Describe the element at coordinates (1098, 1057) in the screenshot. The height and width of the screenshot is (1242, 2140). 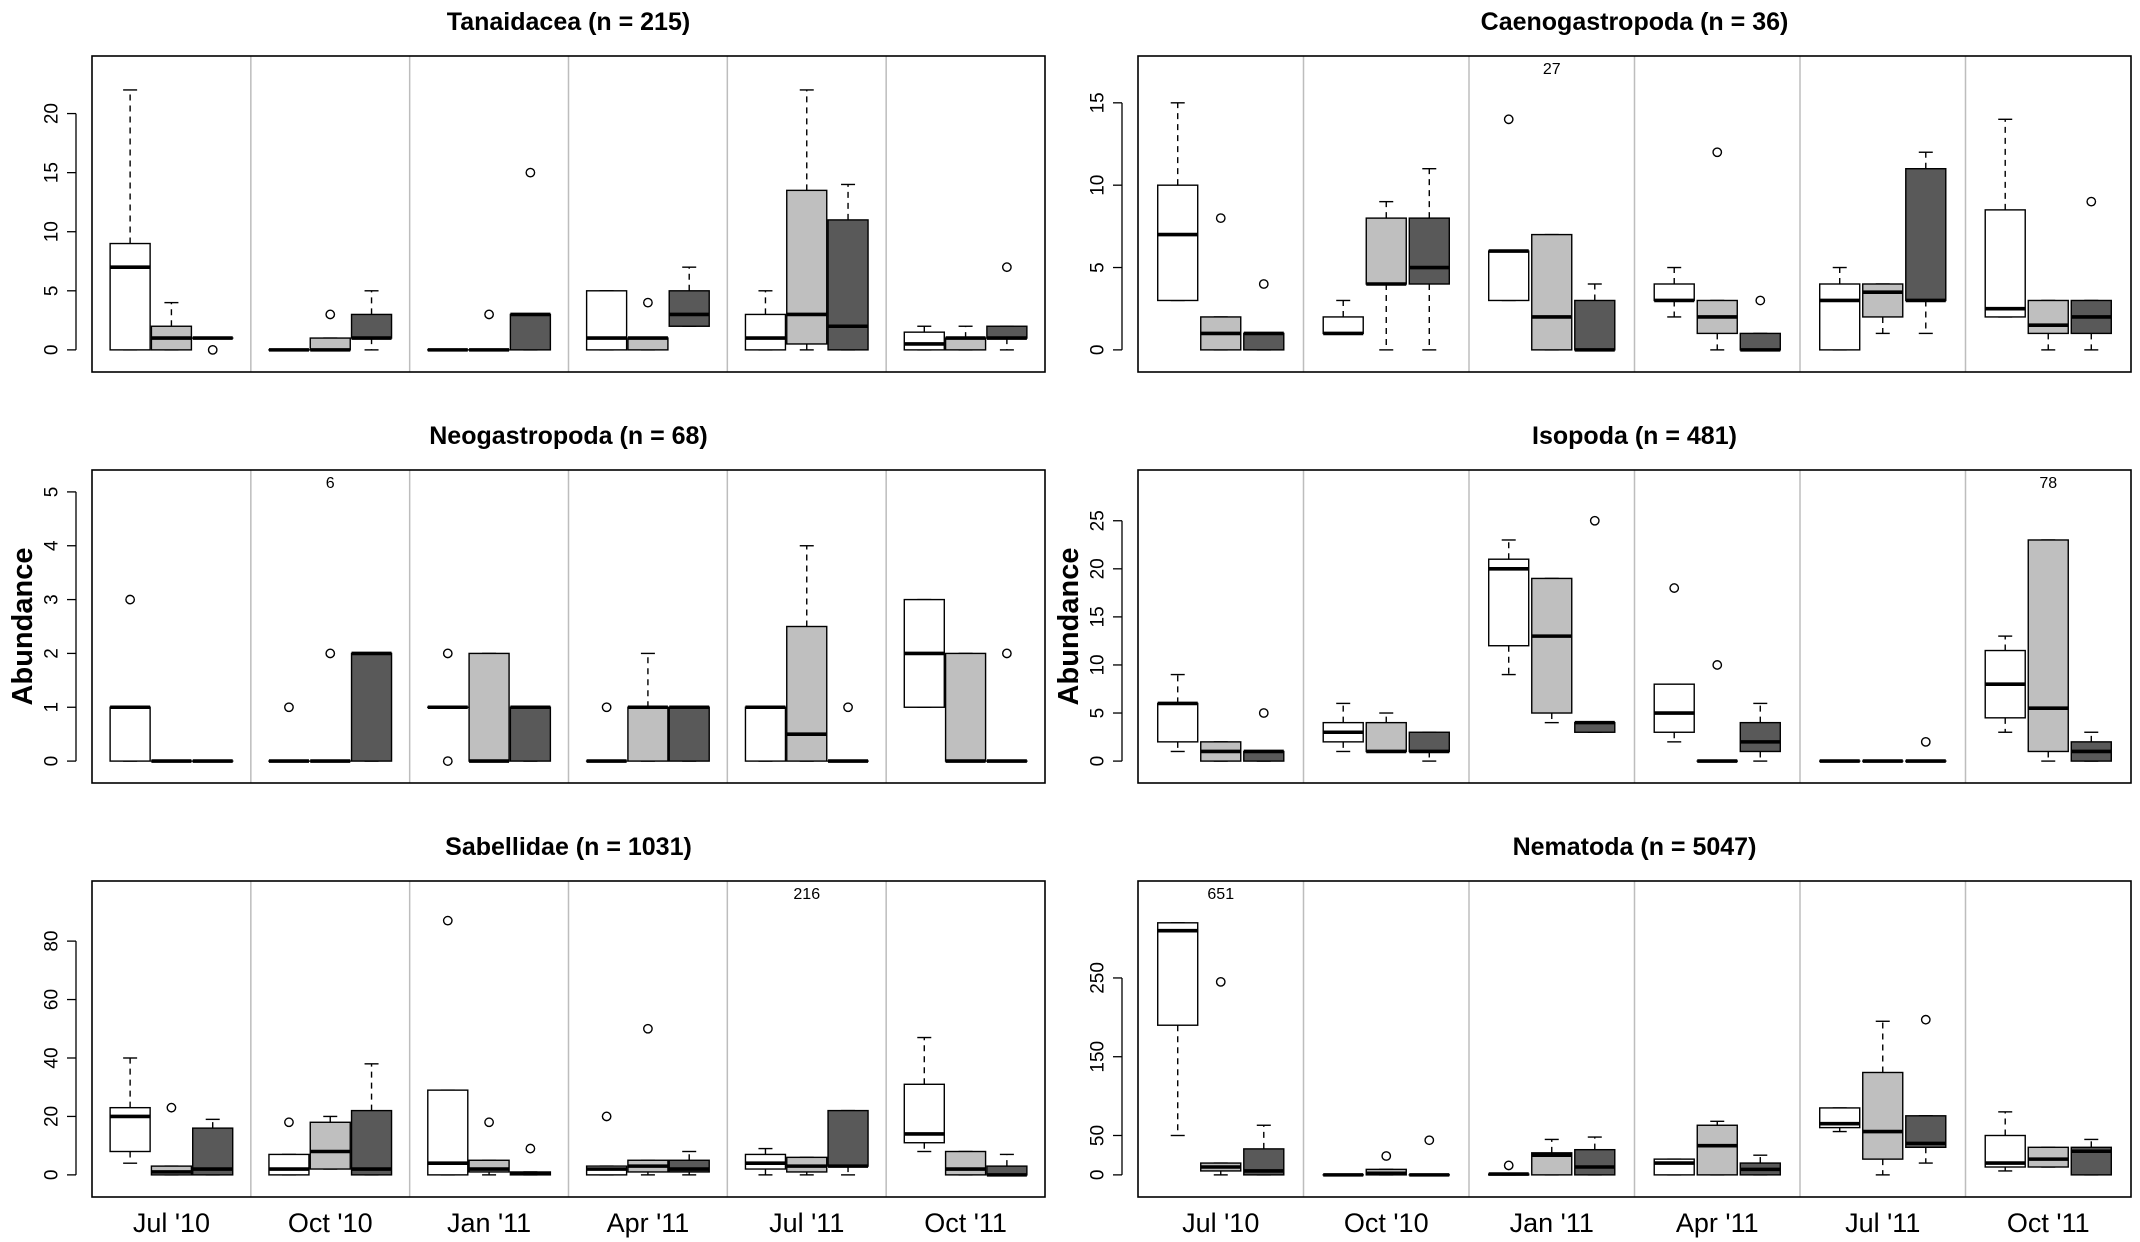
I see `y-tick-label: 150` at that location.